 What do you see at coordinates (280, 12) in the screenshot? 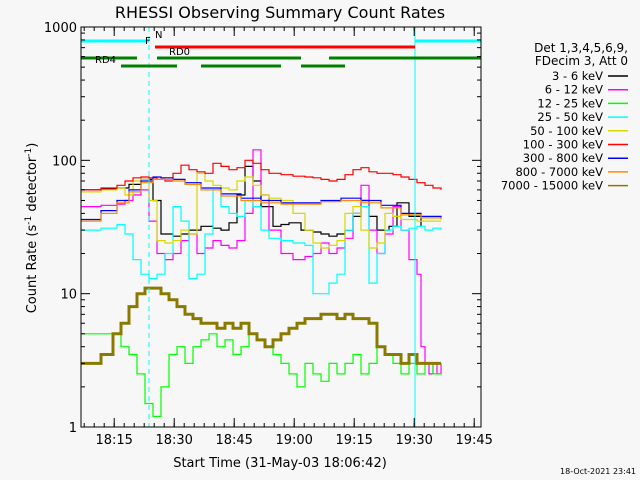
I see `chart-title: RHESSI Observing Summary Count Rates` at bounding box center [280, 12].